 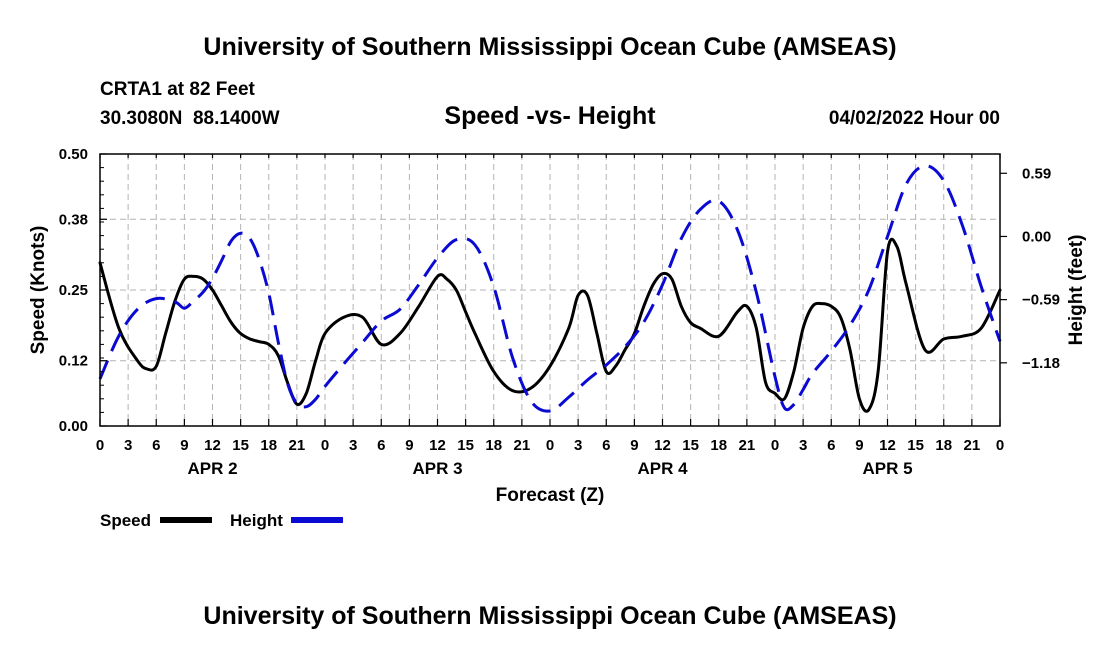 What do you see at coordinates (1036, 236) in the screenshot?
I see `y2-tick-label: 0.00` at bounding box center [1036, 236].